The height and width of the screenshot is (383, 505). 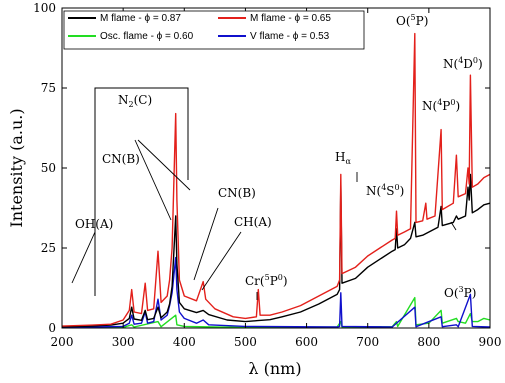 I want to click on x-tick-label: 800, so click(x=428, y=342).